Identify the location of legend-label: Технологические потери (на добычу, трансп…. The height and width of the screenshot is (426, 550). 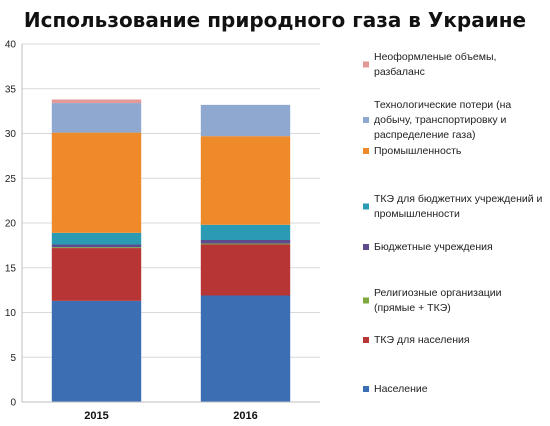
(442, 120).